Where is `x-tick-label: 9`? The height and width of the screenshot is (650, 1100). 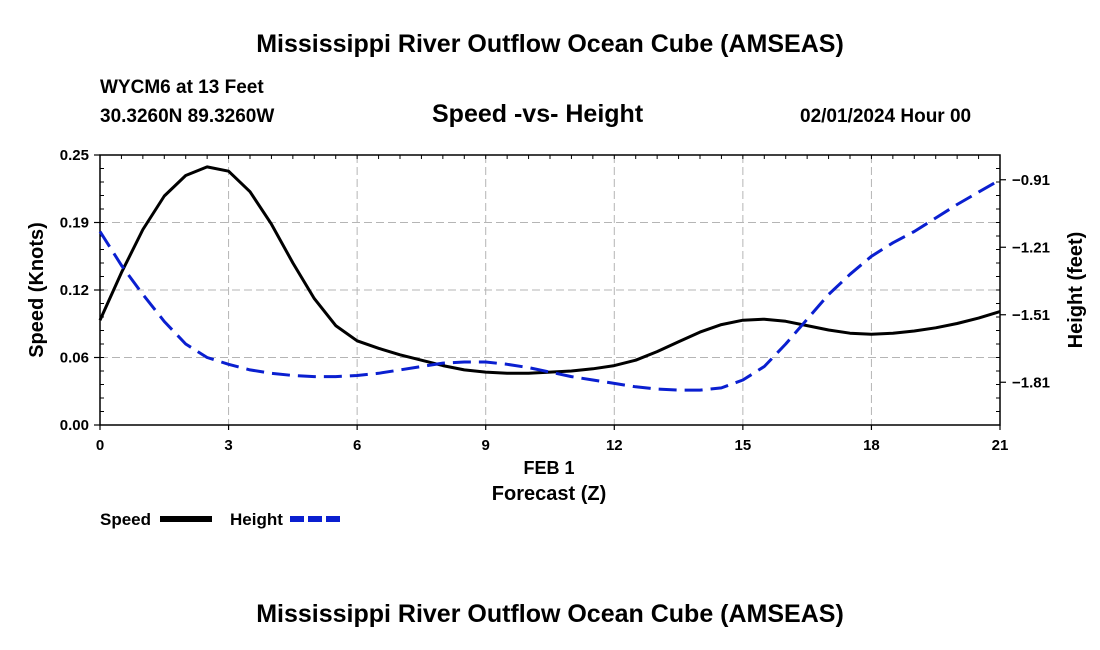
x-tick-label: 9 is located at coordinates (486, 445).